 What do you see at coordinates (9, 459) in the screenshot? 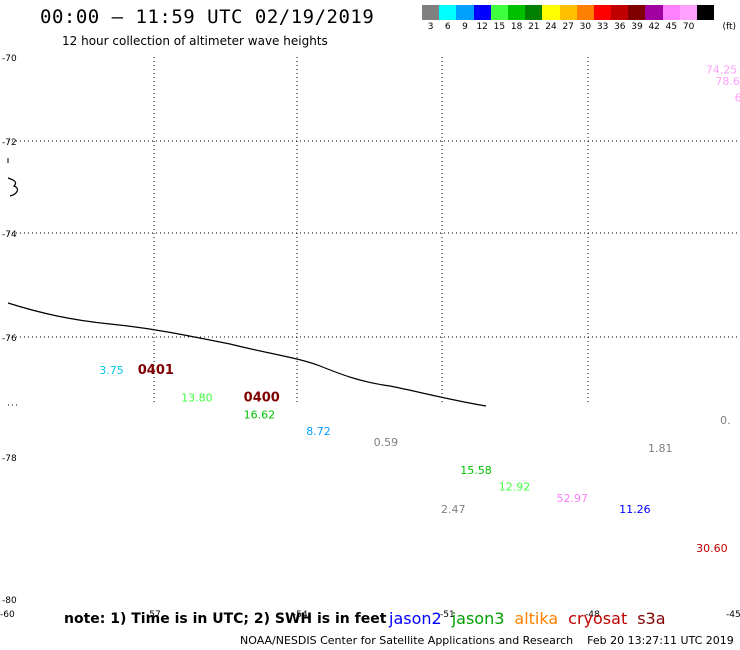
I see `lat-tick-label: -78` at bounding box center [9, 459].